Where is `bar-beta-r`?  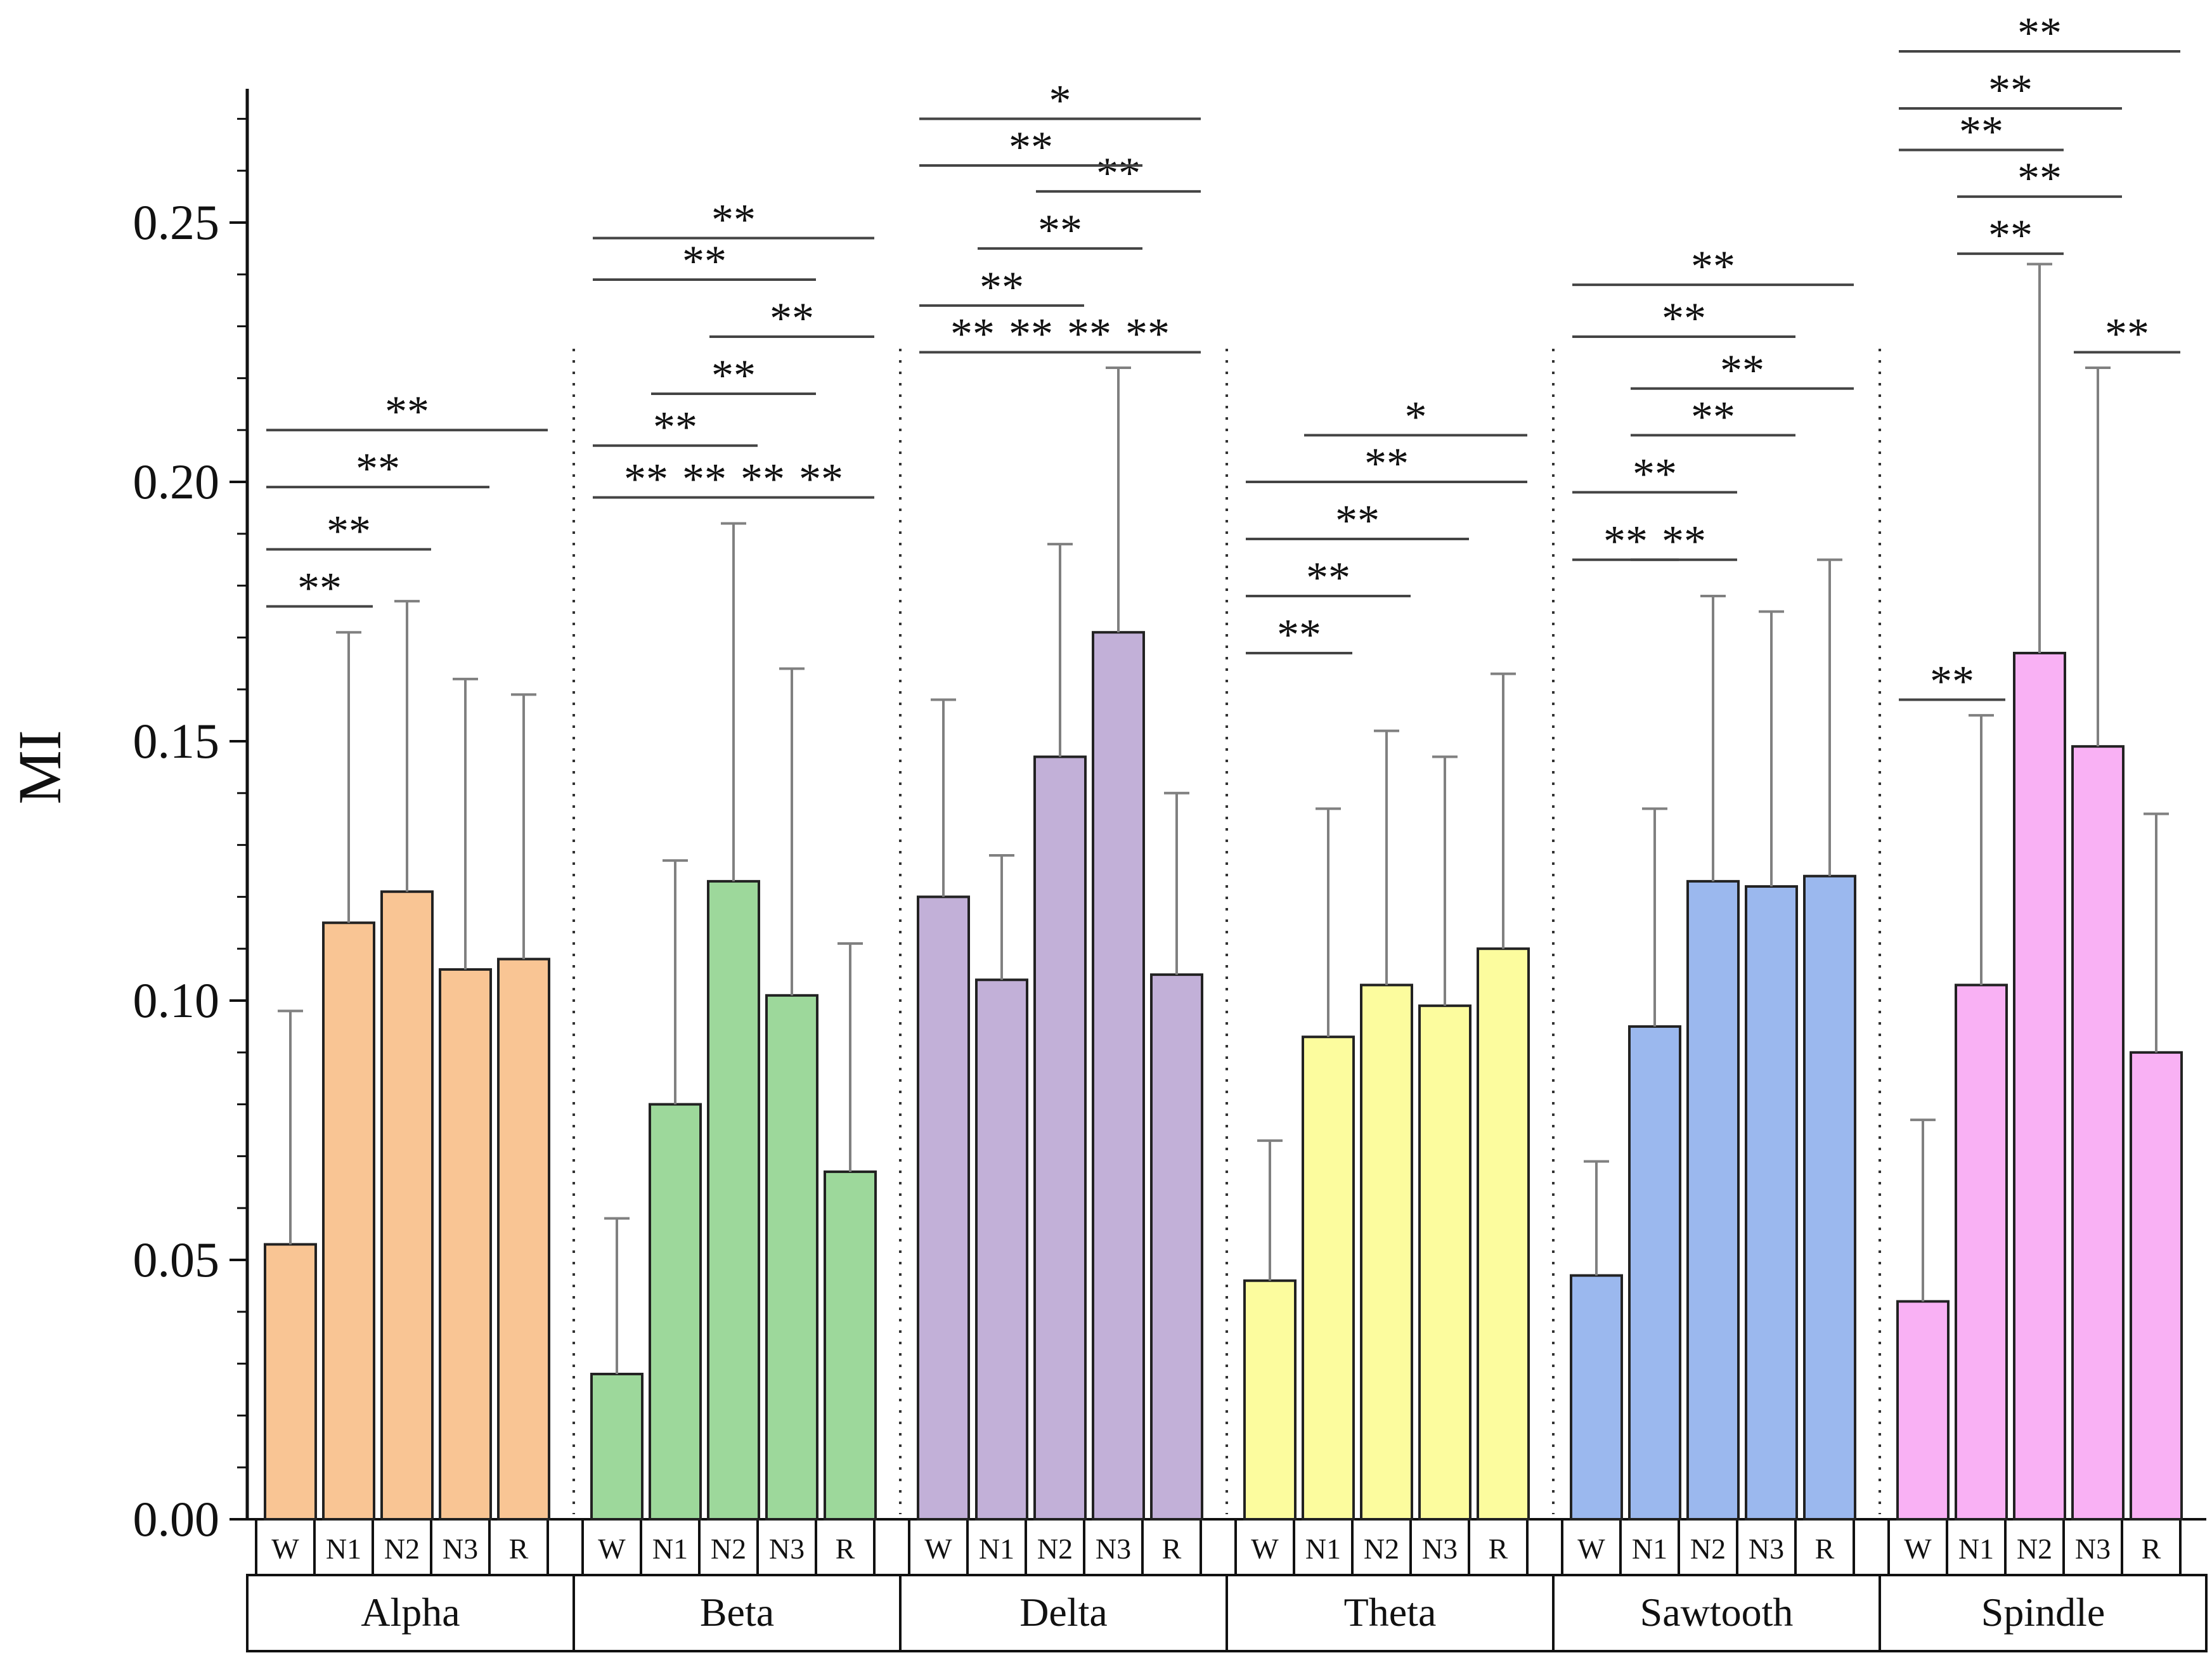
bar-beta-r is located at coordinates (850, 1345).